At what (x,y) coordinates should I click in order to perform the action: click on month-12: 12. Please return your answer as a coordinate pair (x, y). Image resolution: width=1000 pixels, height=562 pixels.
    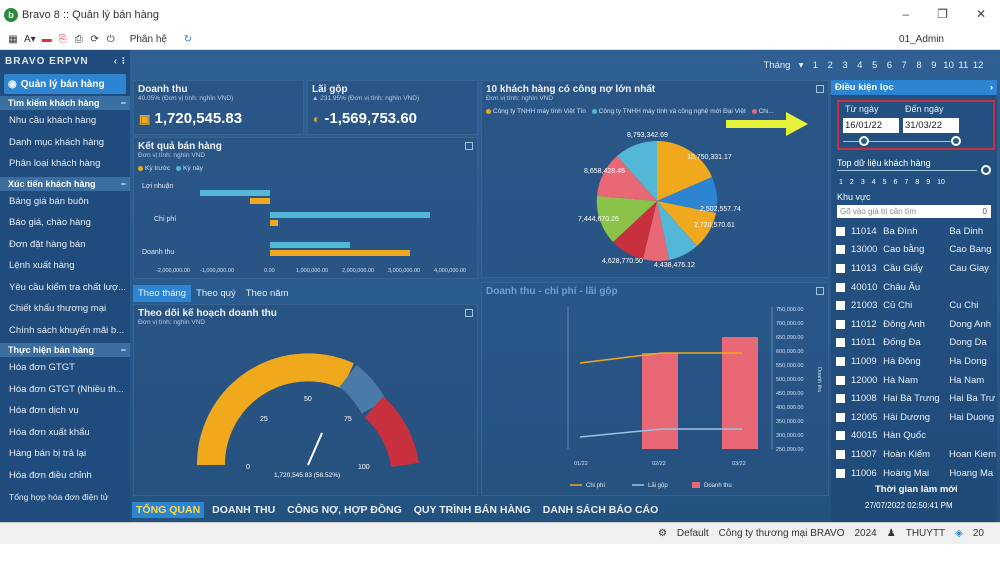
    Looking at the image, I should click on (978, 65).